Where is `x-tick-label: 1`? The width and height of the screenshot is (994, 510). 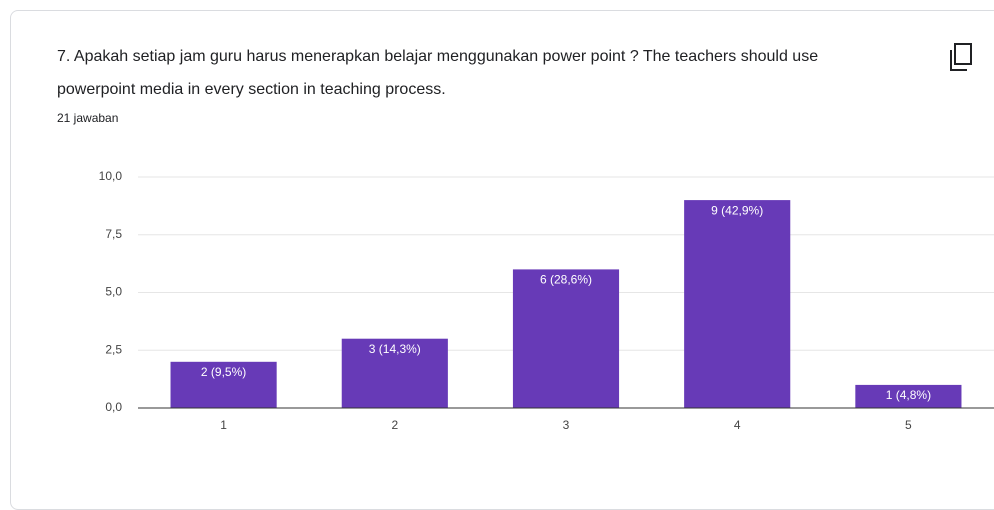
x-tick-label: 1 is located at coordinates (223, 425).